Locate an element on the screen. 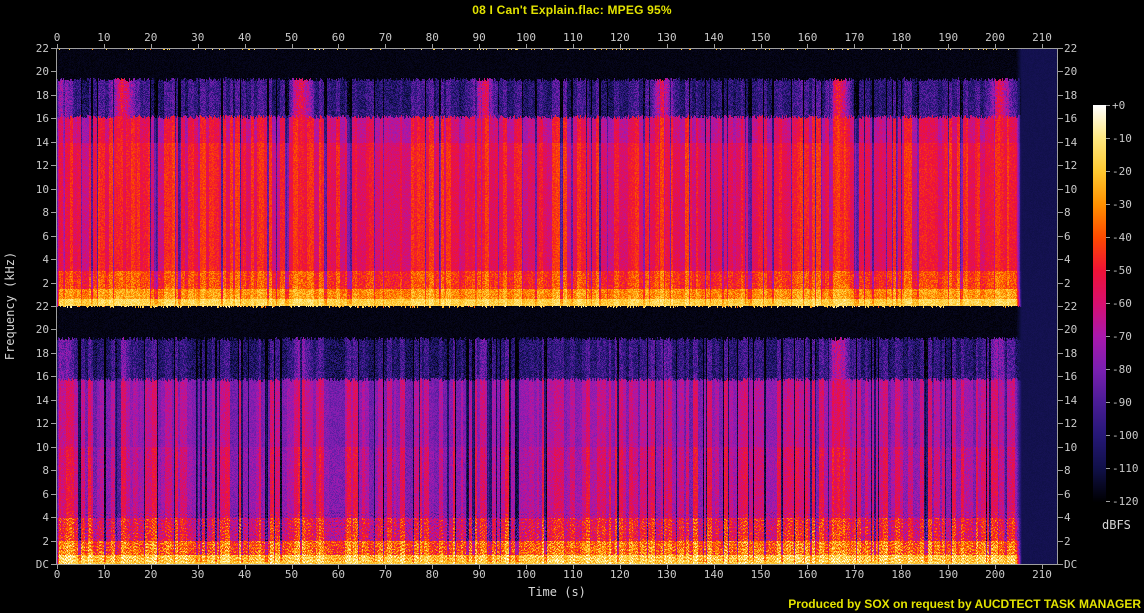  freq-axis-line-left is located at coordinates (56, 306).